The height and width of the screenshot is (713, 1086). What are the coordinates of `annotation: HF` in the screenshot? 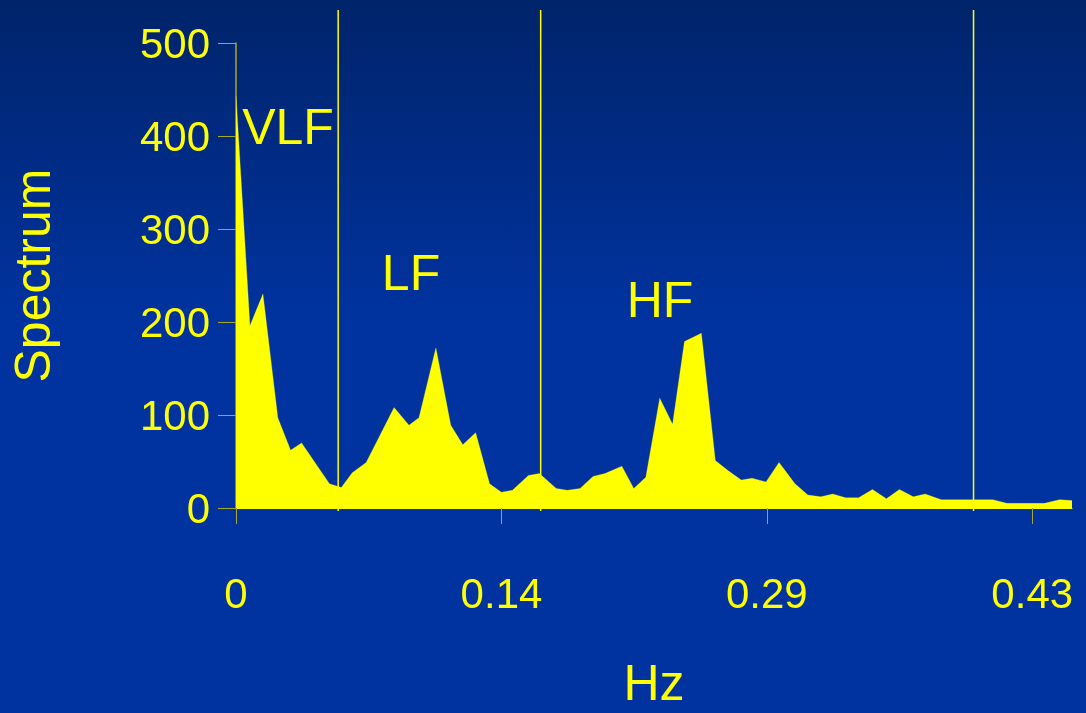 It's located at (660, 300).